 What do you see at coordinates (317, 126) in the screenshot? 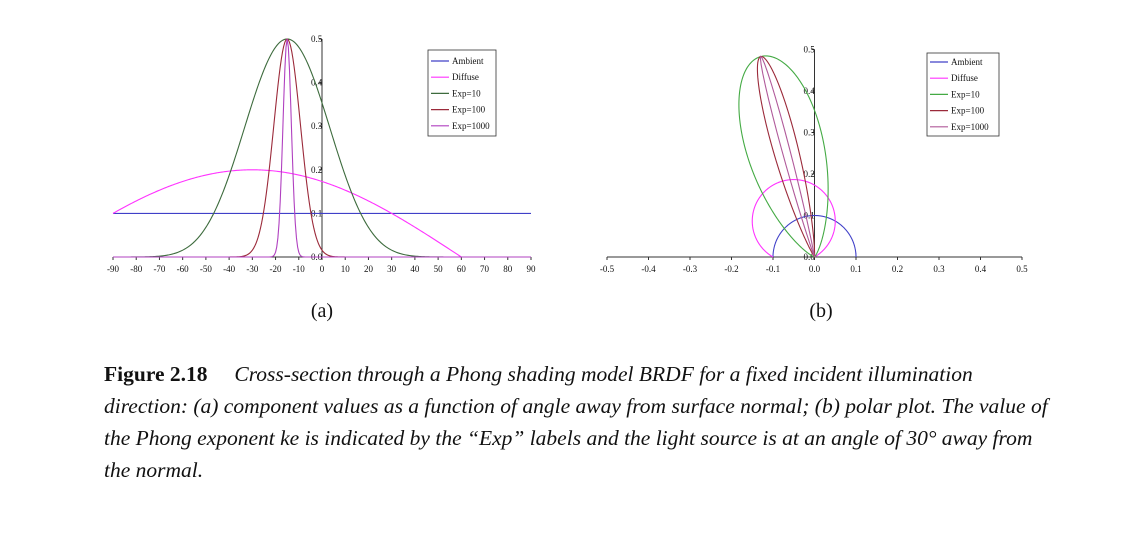
I see `y-tick-label-a: 0.3` at bounding box center [317, 126].